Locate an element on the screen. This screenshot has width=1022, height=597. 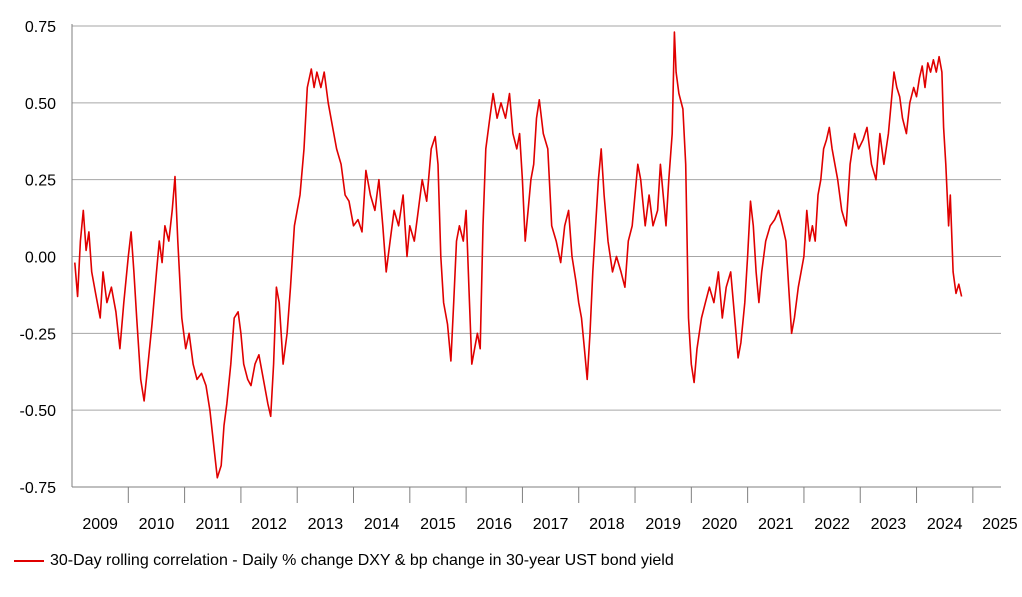
y-tick-label: 0.50 is located at coordinates (40, 104).